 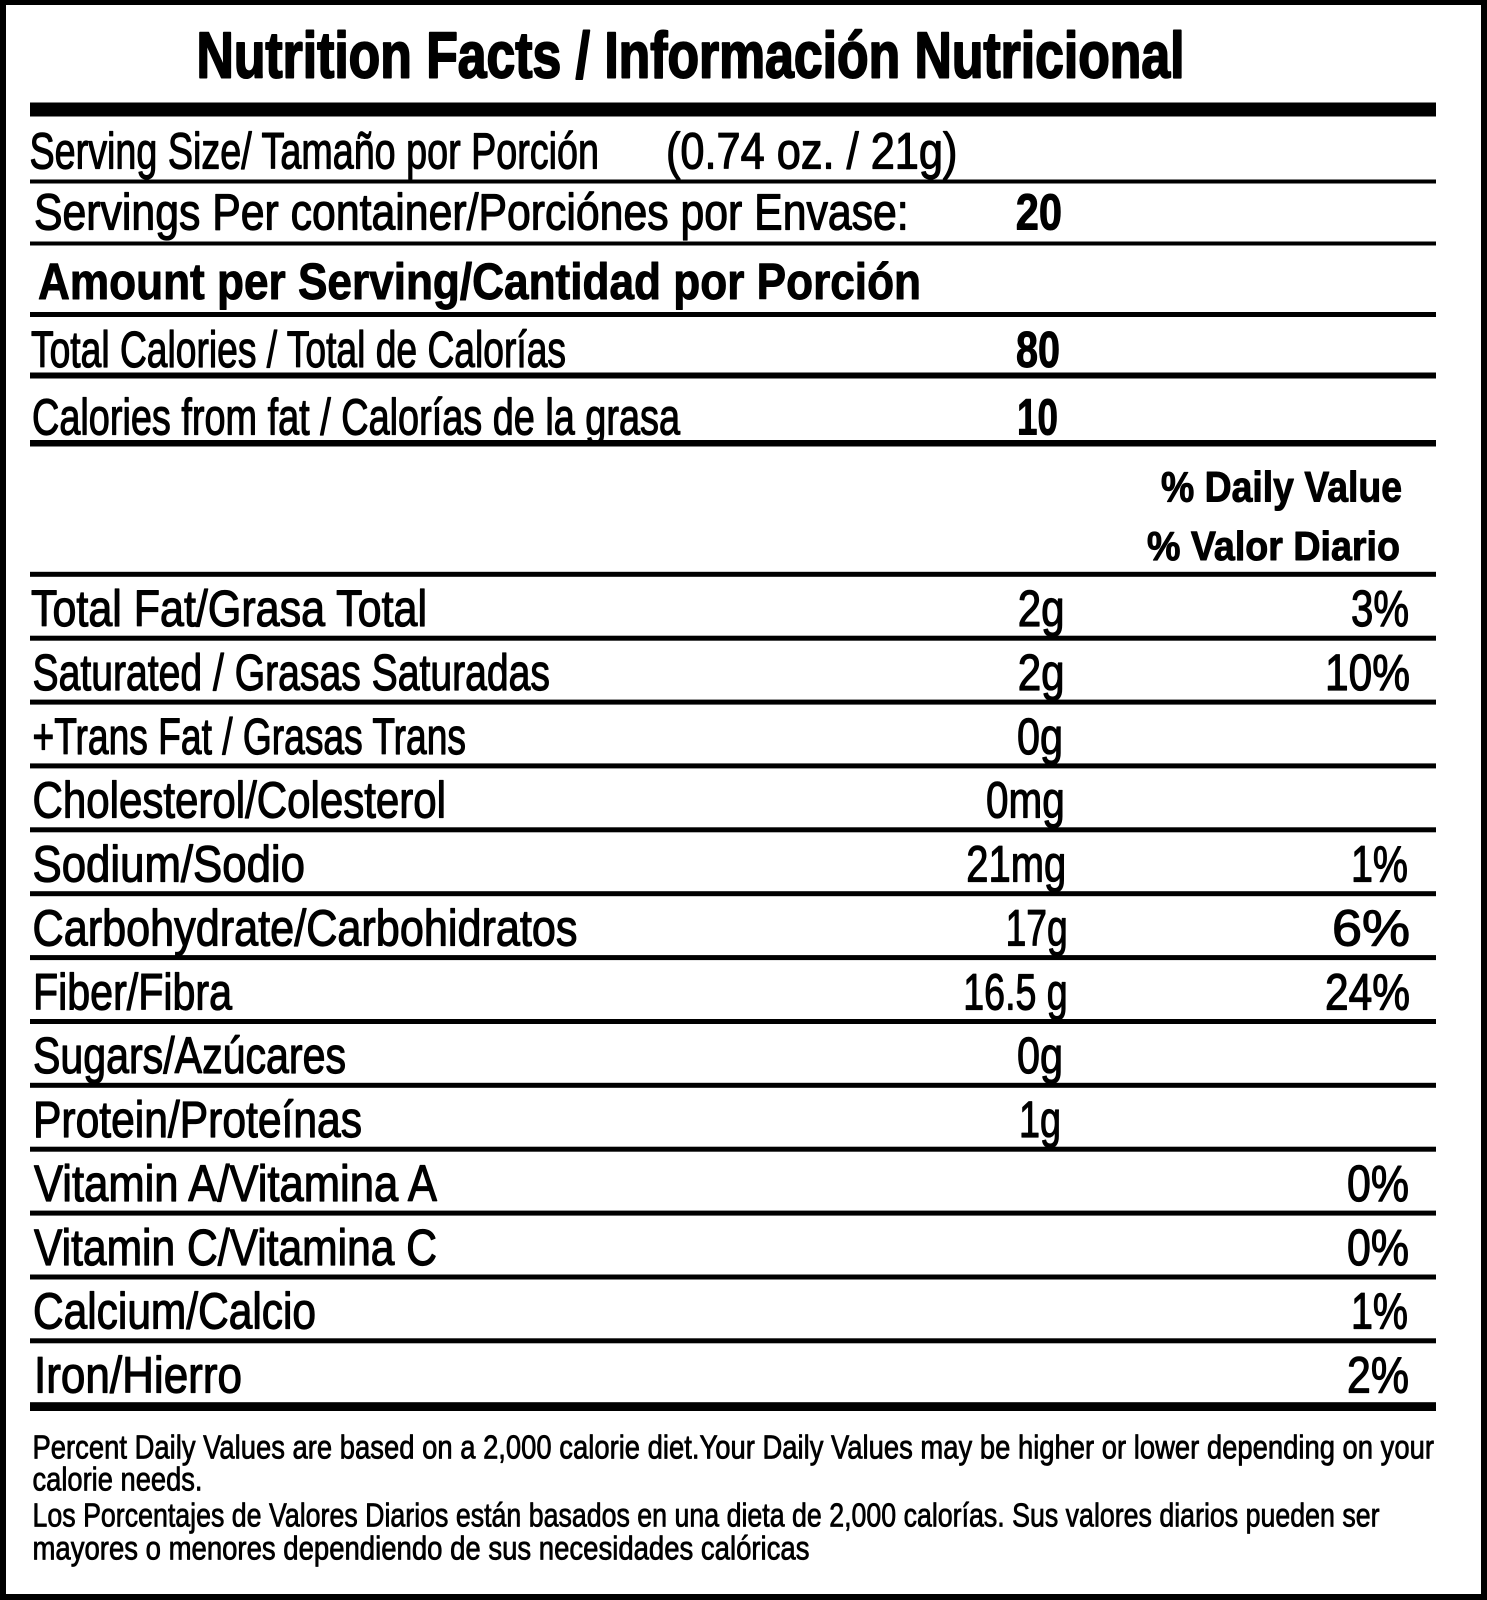 I want to click on svg-text: 0mg, so click(x=1025, y=800).